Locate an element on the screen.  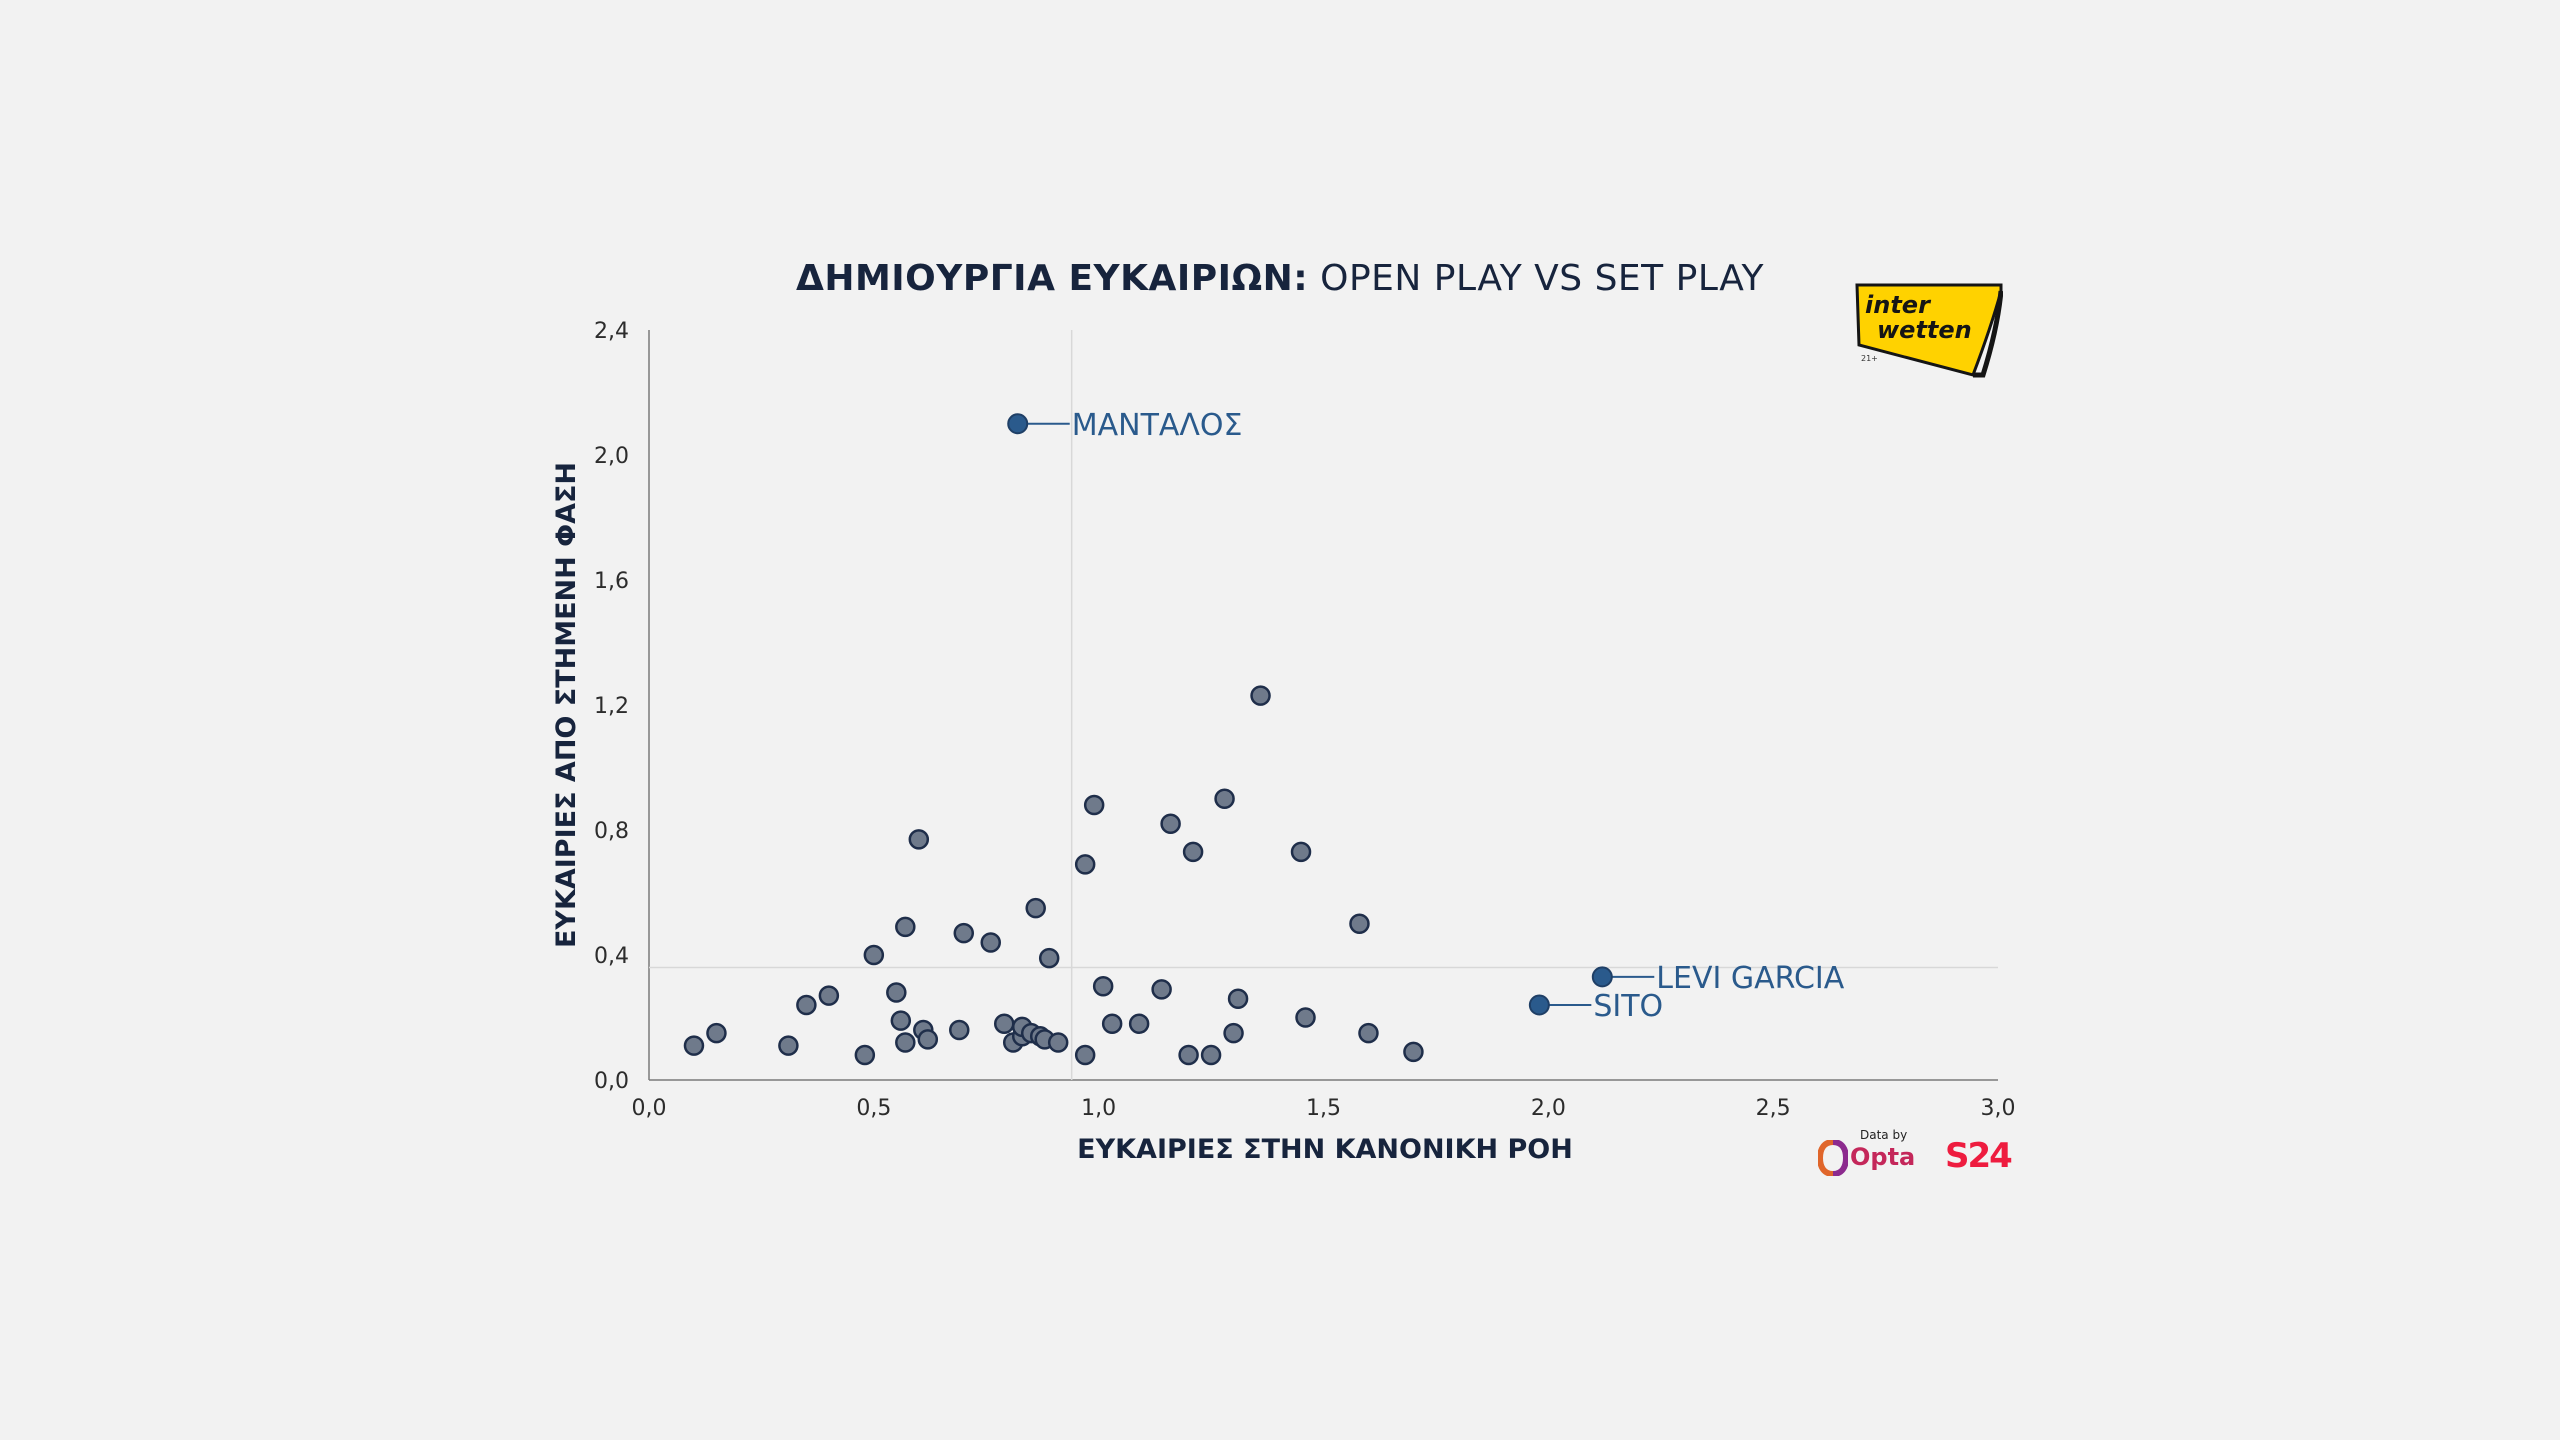
opta-logo-text: Opta is located at coordinates (1883, 1157).